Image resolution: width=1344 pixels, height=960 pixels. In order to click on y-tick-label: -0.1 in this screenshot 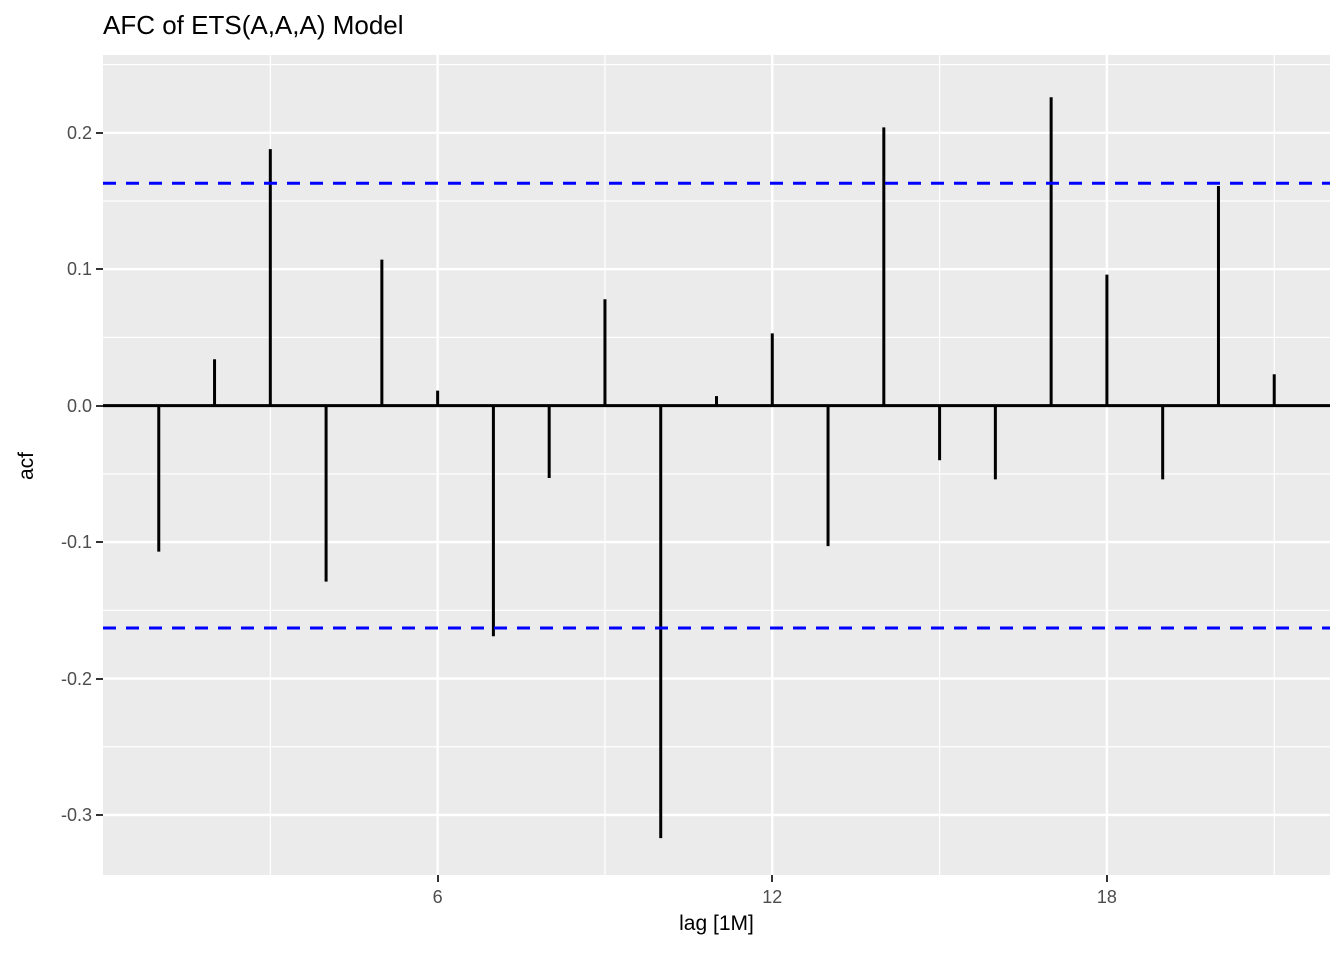, I will do `click(76, 542)`.